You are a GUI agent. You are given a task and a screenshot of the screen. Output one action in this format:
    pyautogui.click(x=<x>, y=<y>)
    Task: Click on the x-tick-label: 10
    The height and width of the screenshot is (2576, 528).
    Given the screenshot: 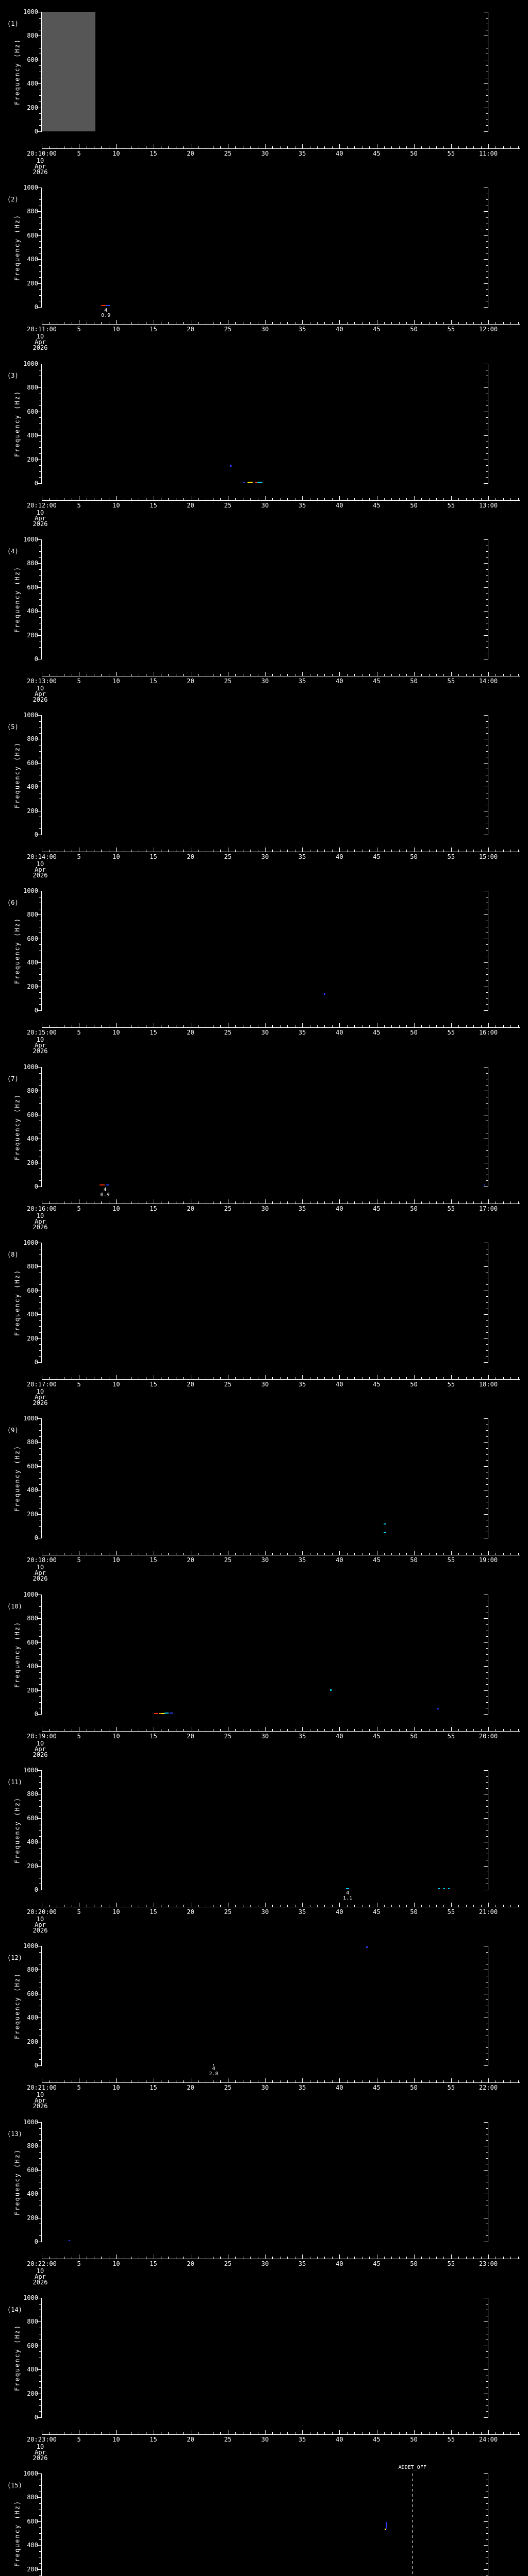 What is the action you would take?
    pyautogui.click(x=116, y=329)
    